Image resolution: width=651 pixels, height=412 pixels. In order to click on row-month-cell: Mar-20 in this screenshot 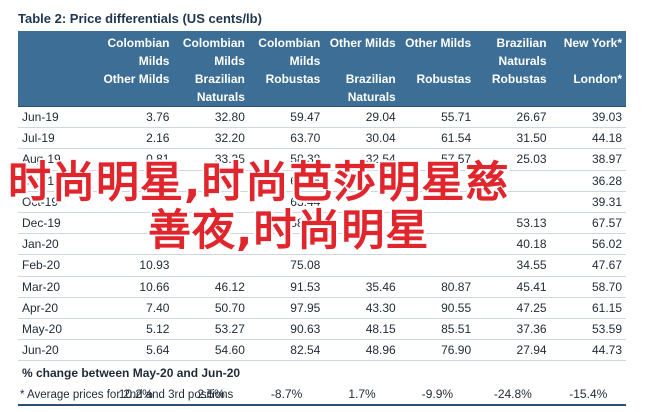, I will do `click(58, 287)`.